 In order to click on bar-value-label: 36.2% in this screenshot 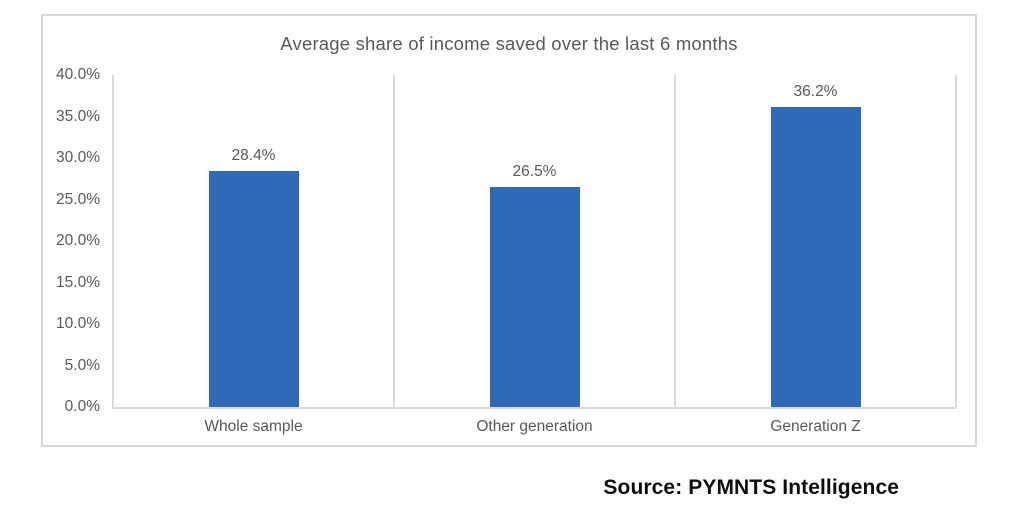, I will do `click(815, 91)`.